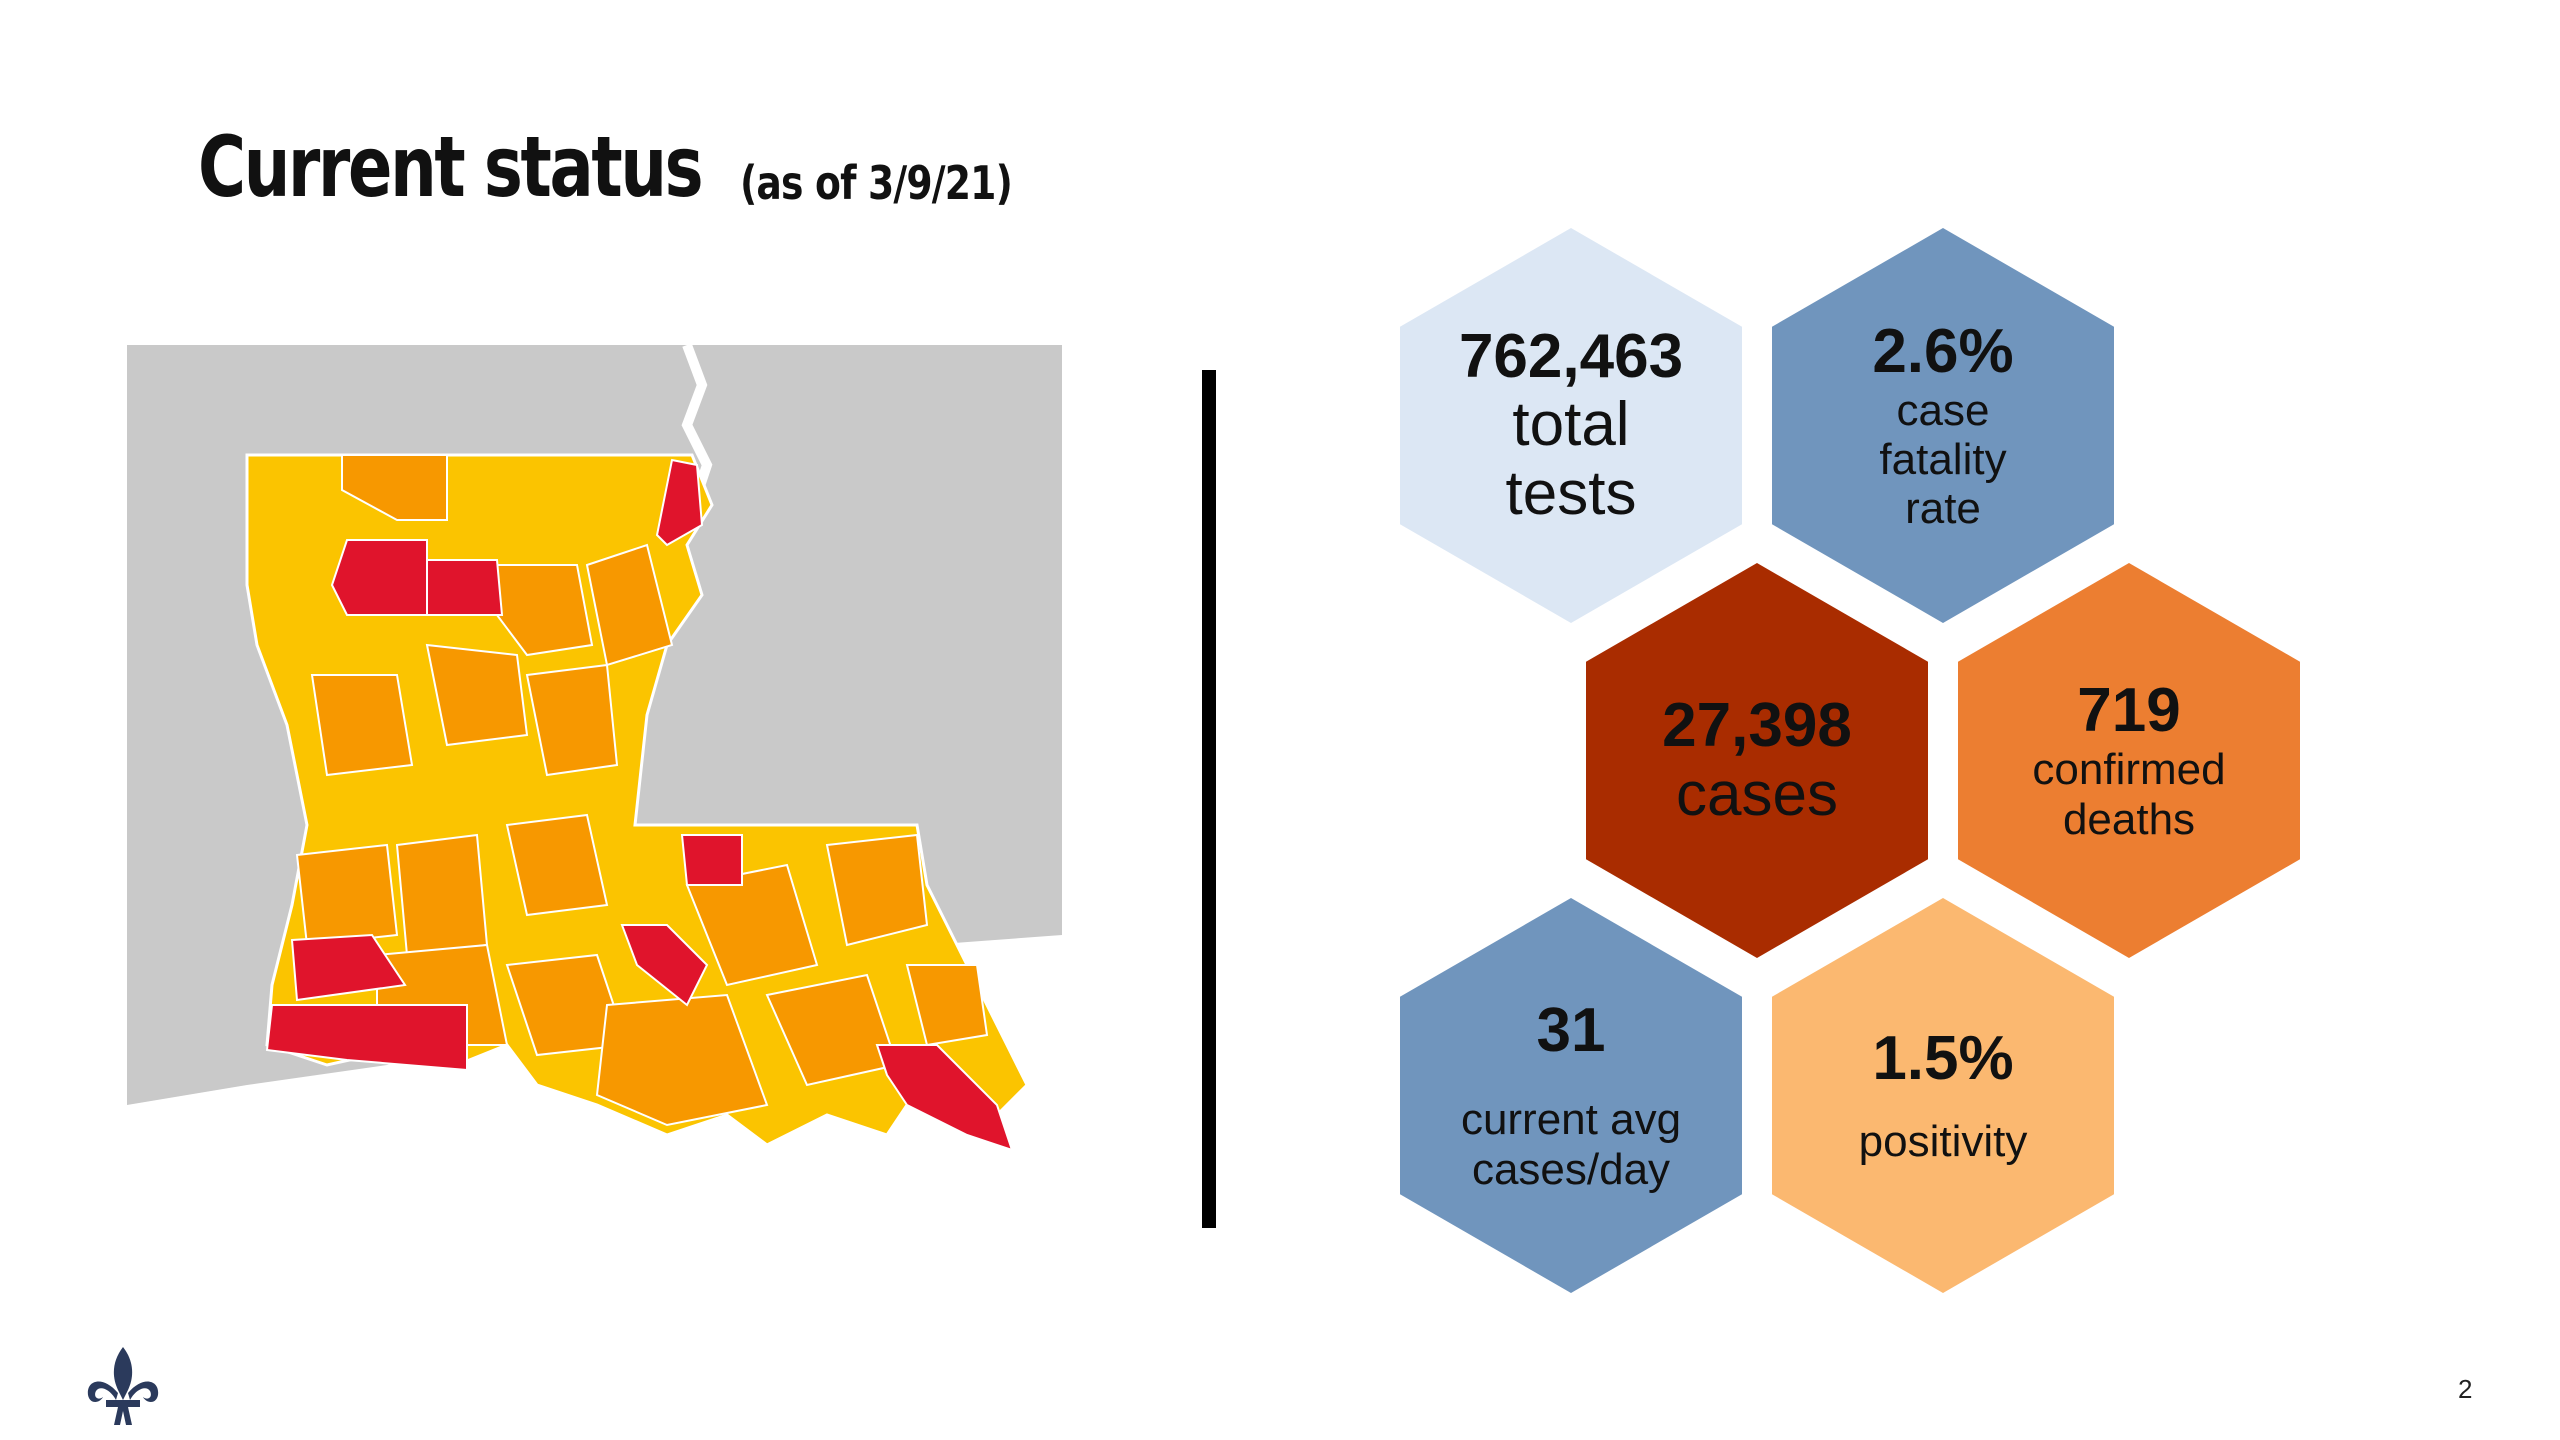 The image size is (2560, 1440). I want to click on stat-positivity: 1.5% positivity, so click(1943, 1095).